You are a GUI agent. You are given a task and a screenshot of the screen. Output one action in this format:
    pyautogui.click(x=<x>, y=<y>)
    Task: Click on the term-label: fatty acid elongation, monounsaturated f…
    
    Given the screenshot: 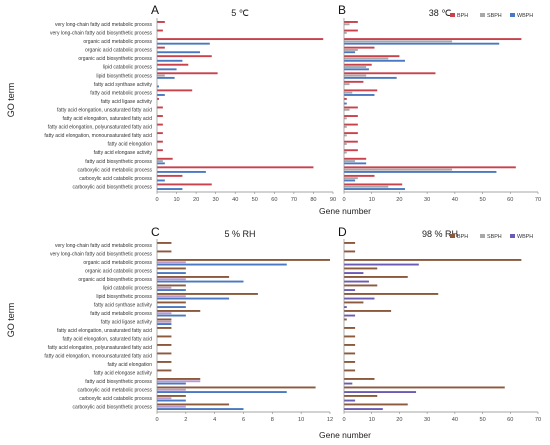 What is the action you would take?
    pyautogui.click(x=98, y=136)
    